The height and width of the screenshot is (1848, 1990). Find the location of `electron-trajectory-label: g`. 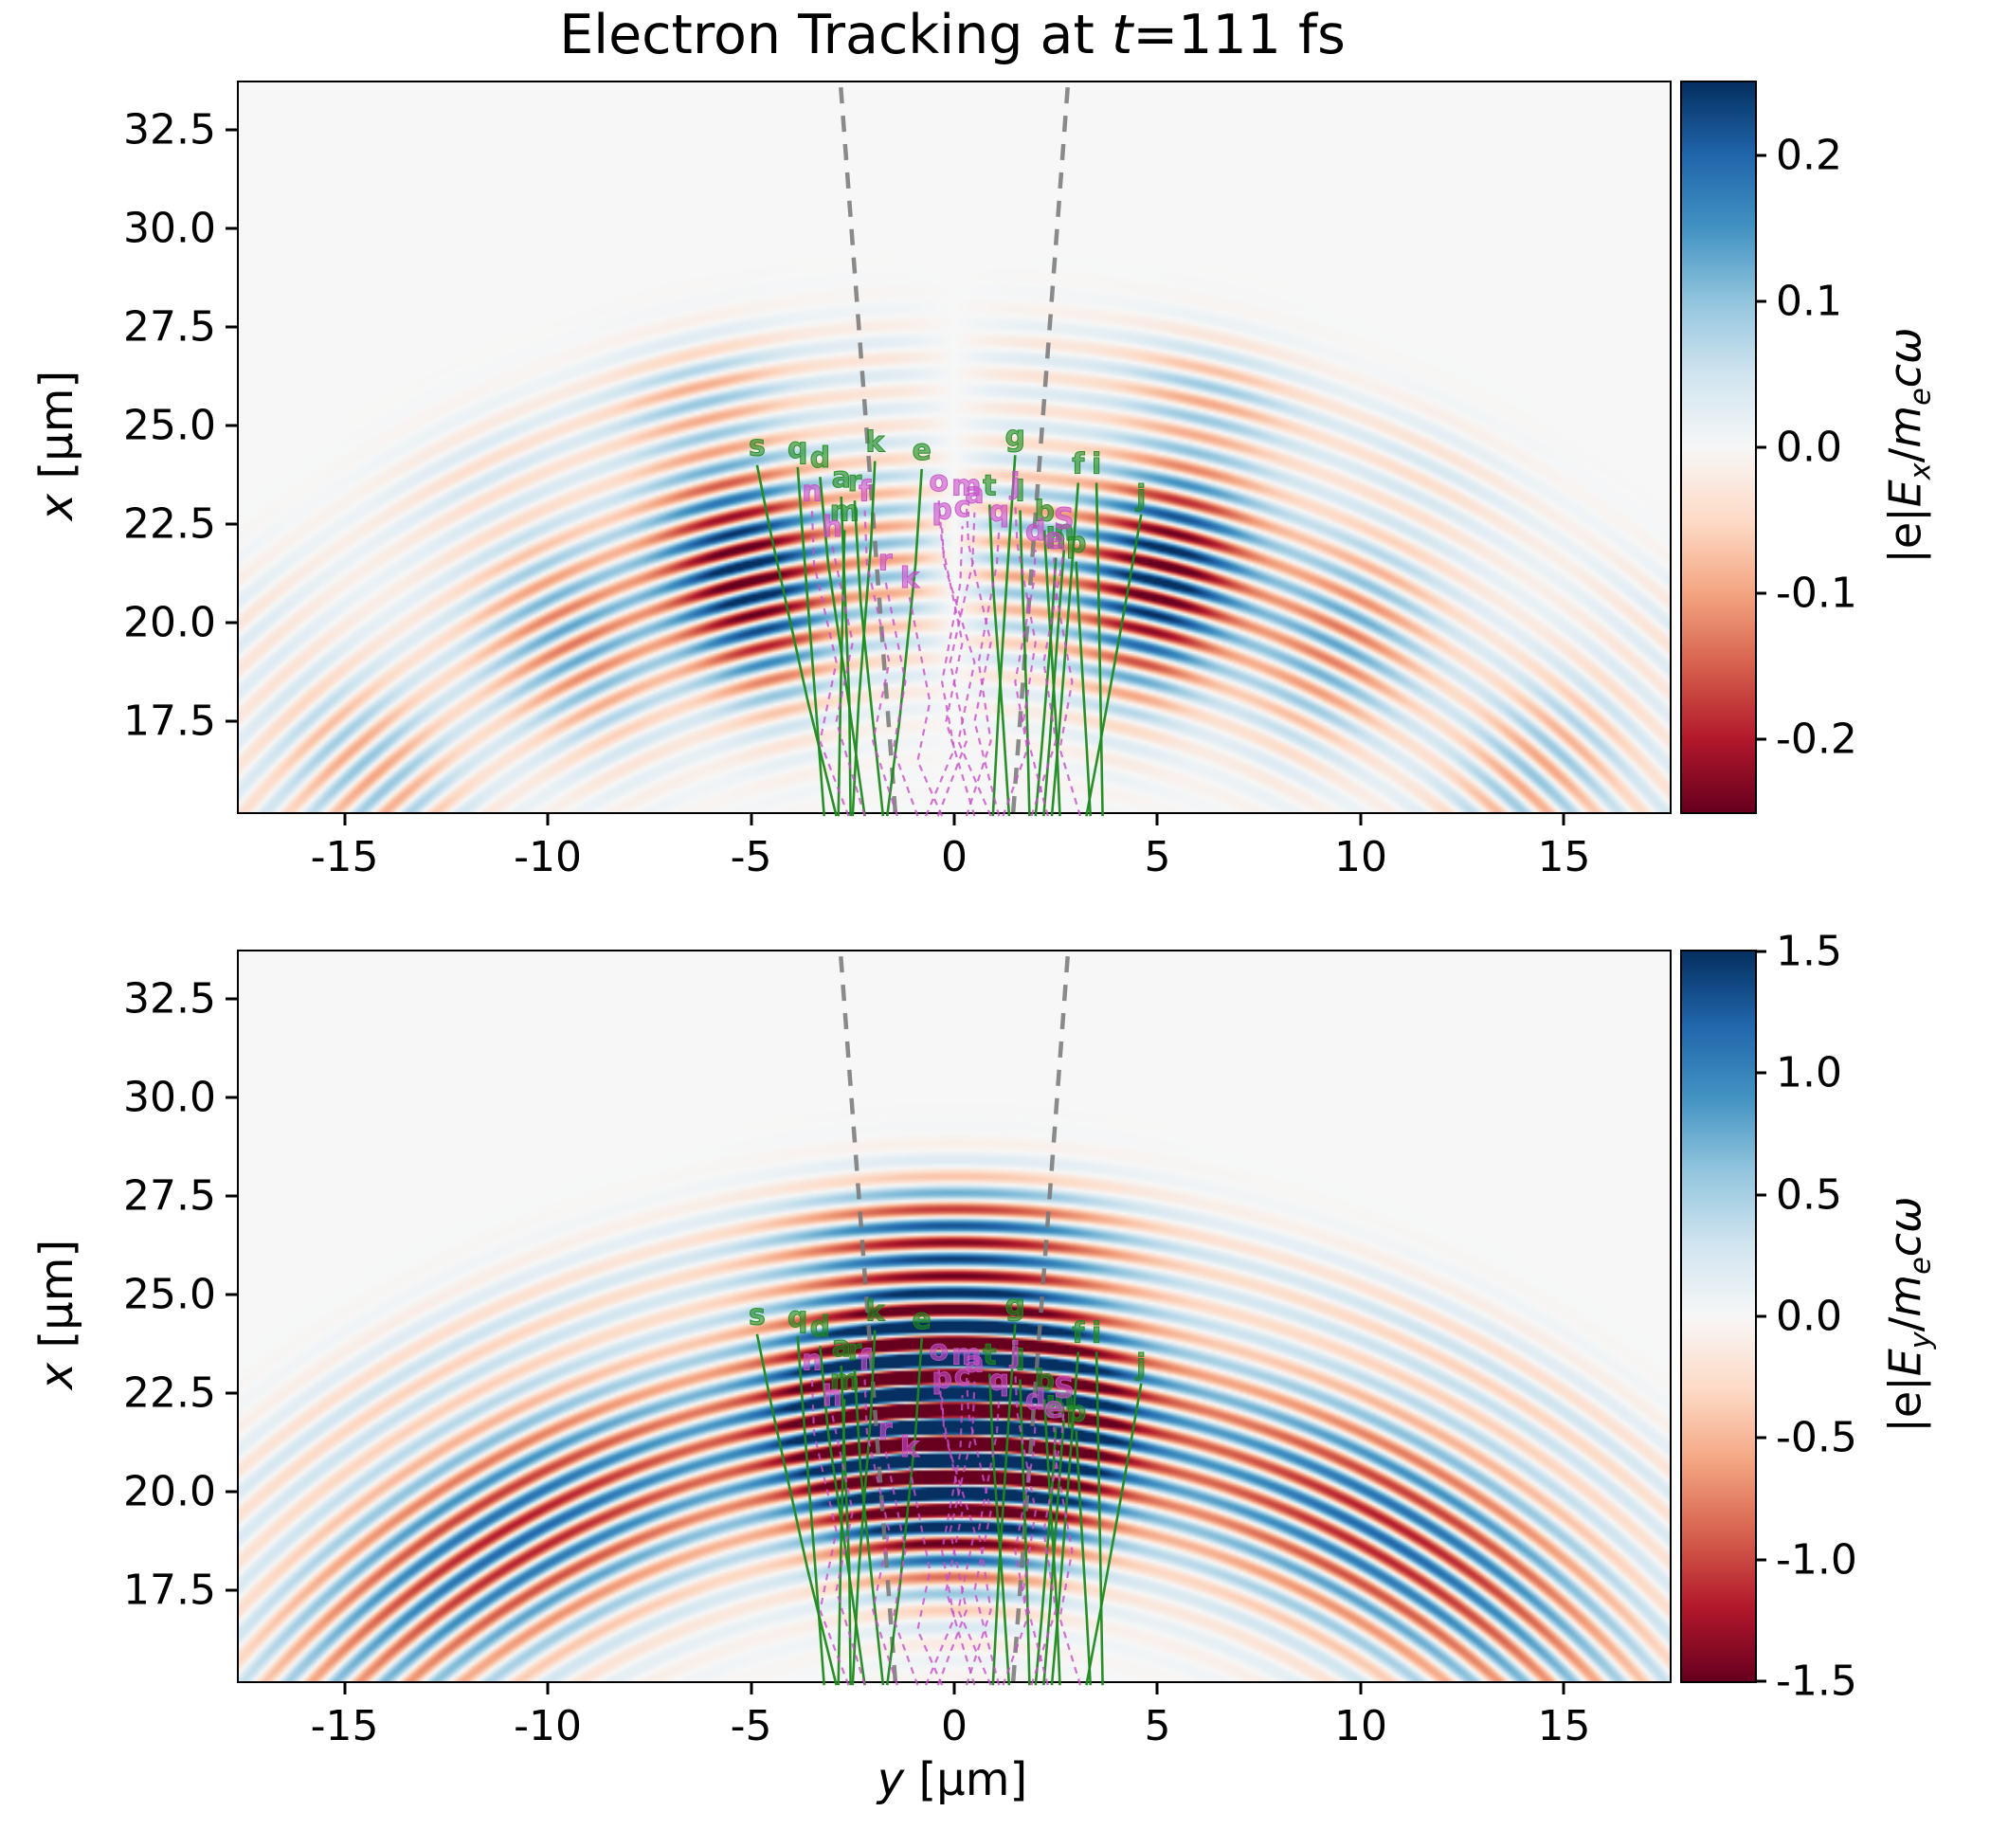

electron-trajectory-label: g is located at coordinates (1015, 436).